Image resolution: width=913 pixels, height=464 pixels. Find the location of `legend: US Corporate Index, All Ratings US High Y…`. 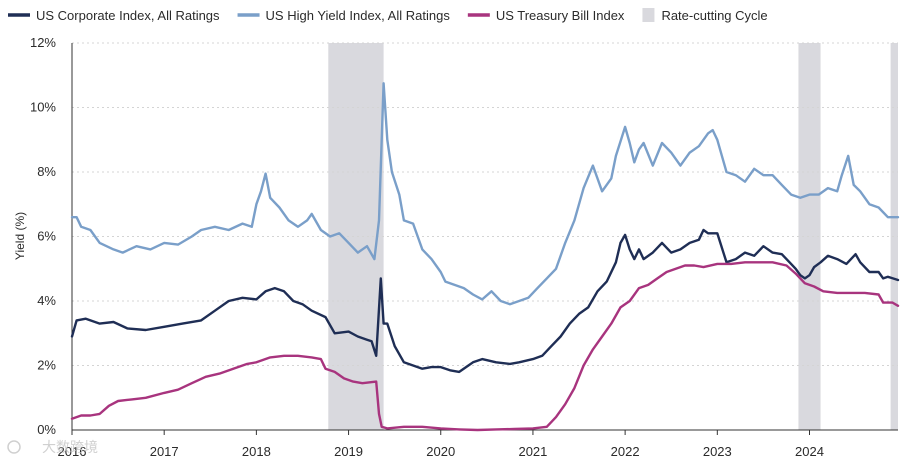

legend: US Corporate Index, All Ratings US High Y… is located at coordinates (388, 15).